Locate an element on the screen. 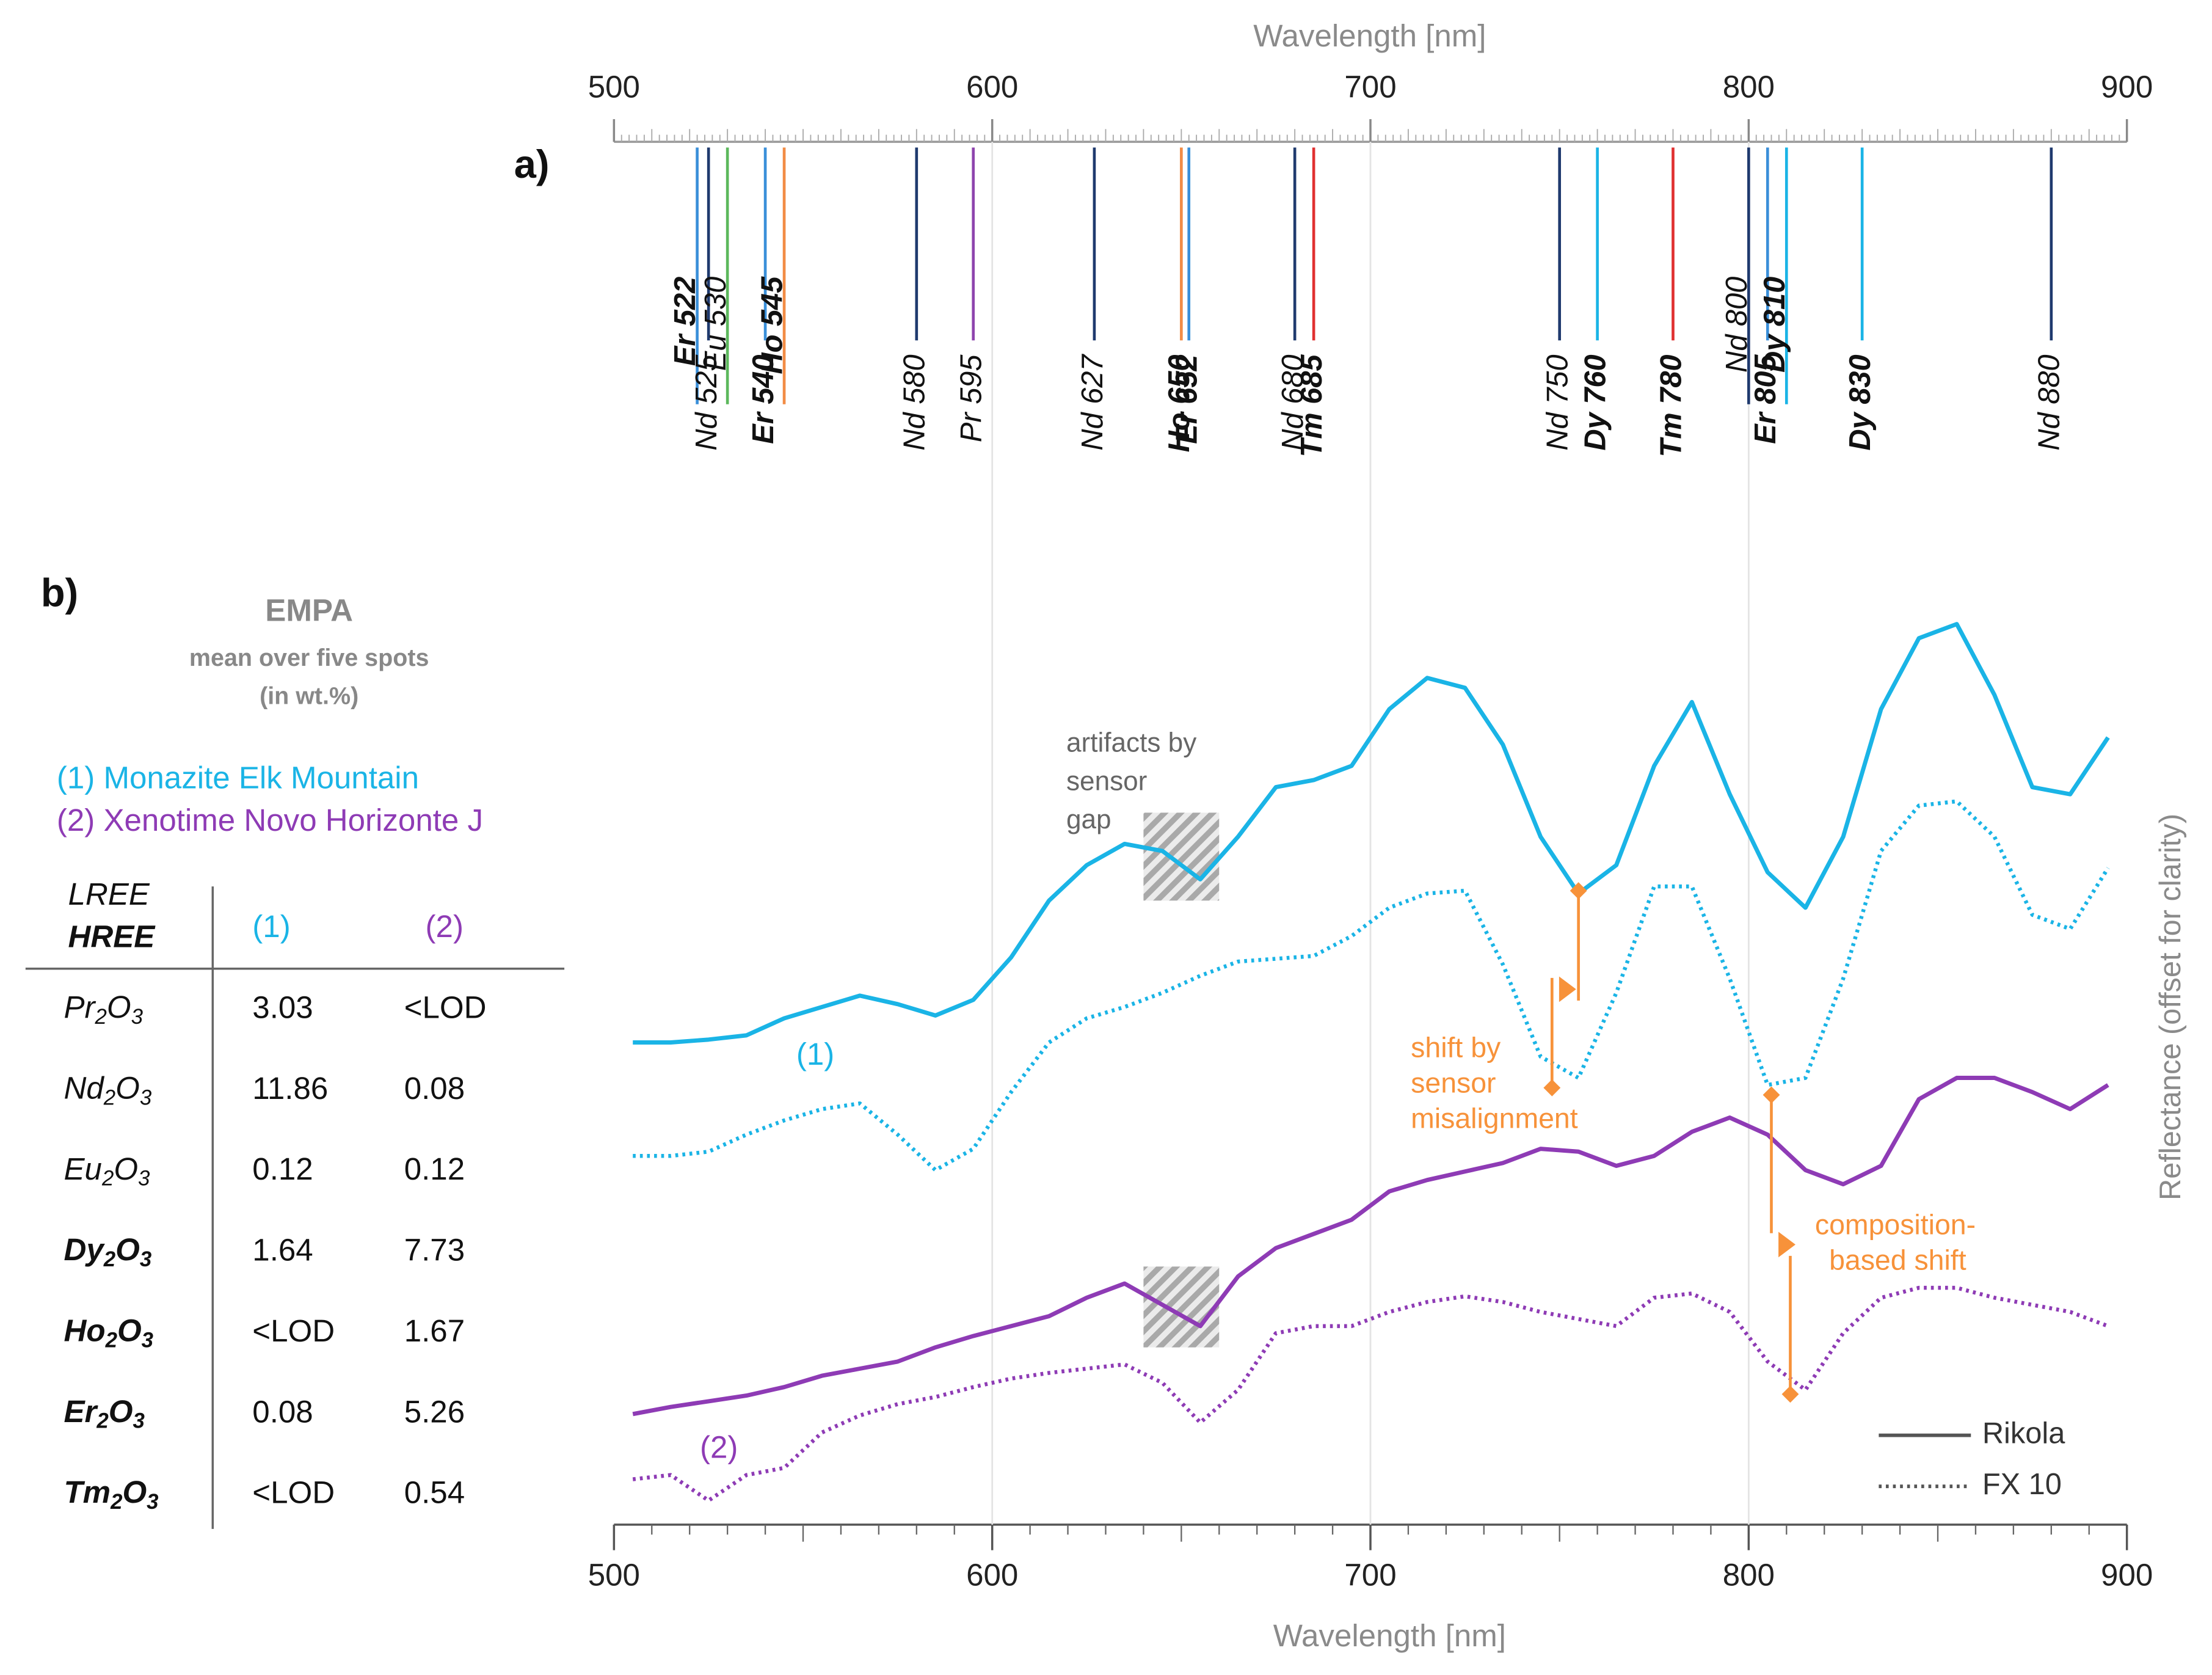  element-label: Nd 627 is located at coordinates (1092, 402).